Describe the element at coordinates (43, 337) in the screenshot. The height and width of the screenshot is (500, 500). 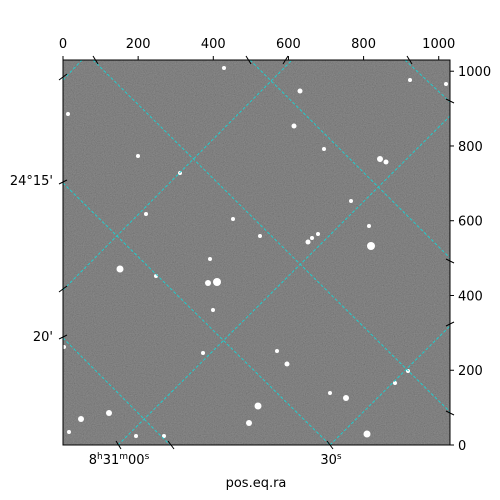
I see `left-tick-label: 20'` at that location.